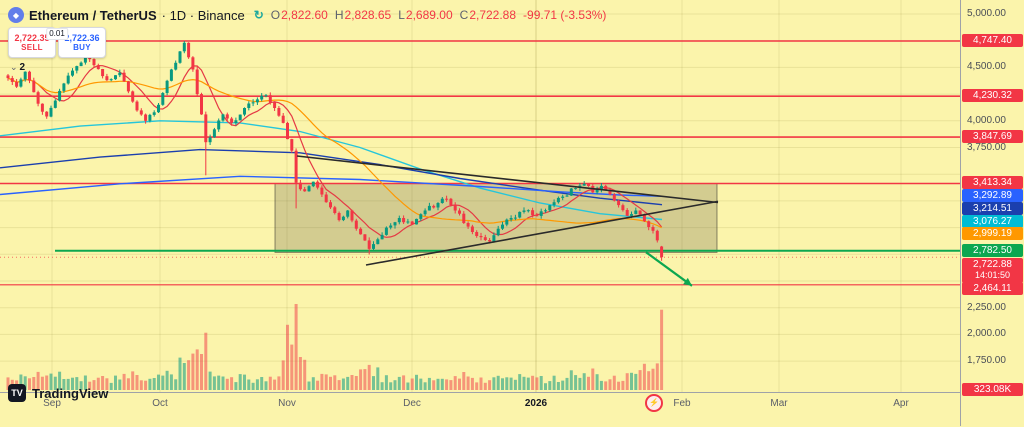 The width and height of the screenshot is (1024, 427). What do you see at coordinates (258, 15) in the screenshot?
I see `refresh-icon: ↻` at bounding box center [258, 15].